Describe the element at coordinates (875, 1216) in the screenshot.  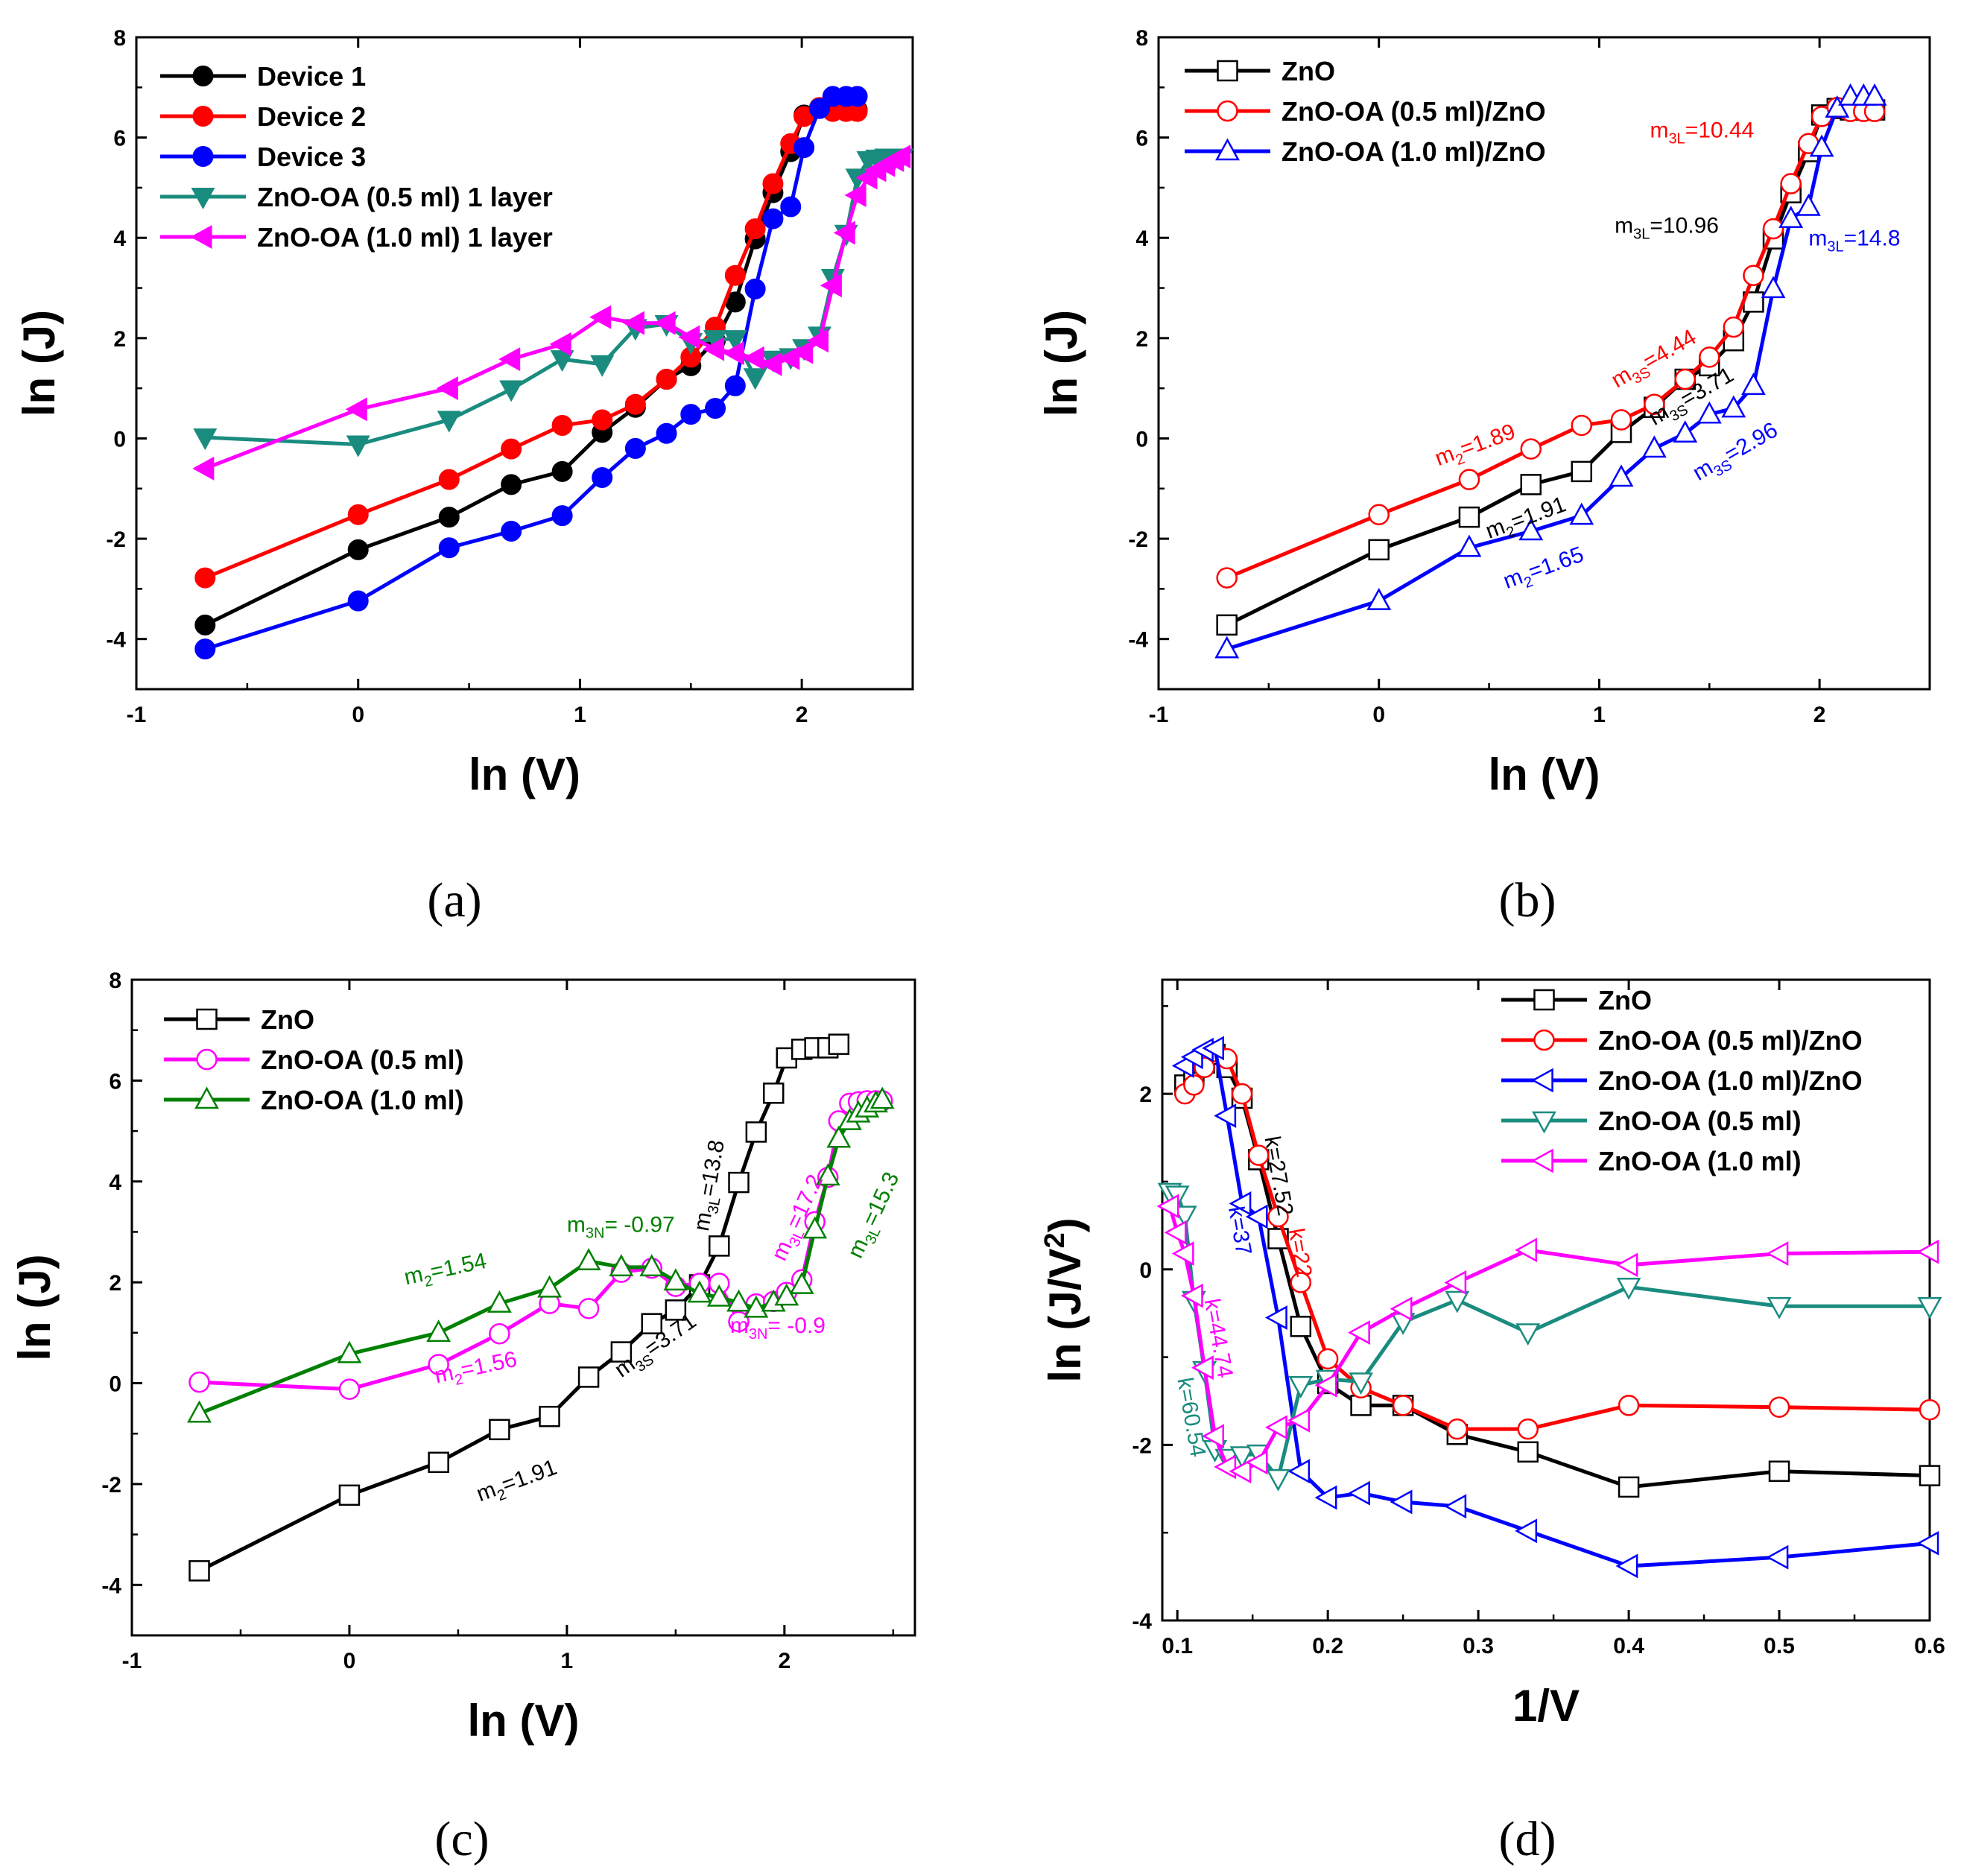
I see `slope-annotation: m3L=15.3` at that location.